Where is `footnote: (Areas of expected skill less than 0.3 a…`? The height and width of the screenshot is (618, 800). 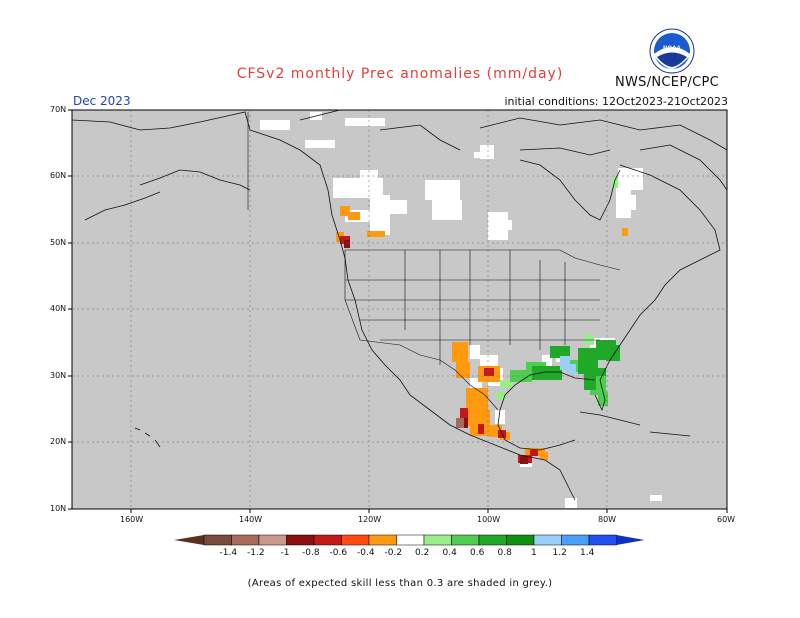 footnote: (Areas of expected skill less than 0.3 a… is located at coordinates (400, 583).